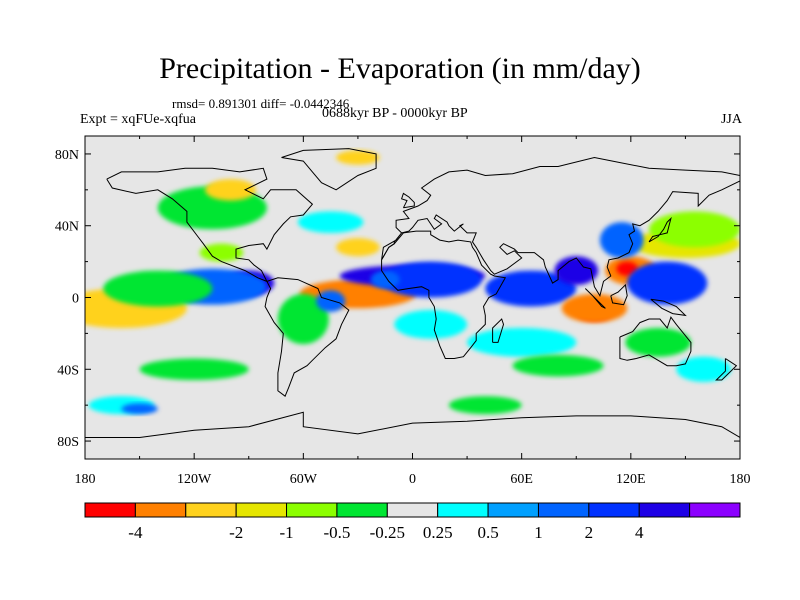  Describe the element at coordinates (75, 299) in the screenshot. I see `y-tick-label: 0` at that location.